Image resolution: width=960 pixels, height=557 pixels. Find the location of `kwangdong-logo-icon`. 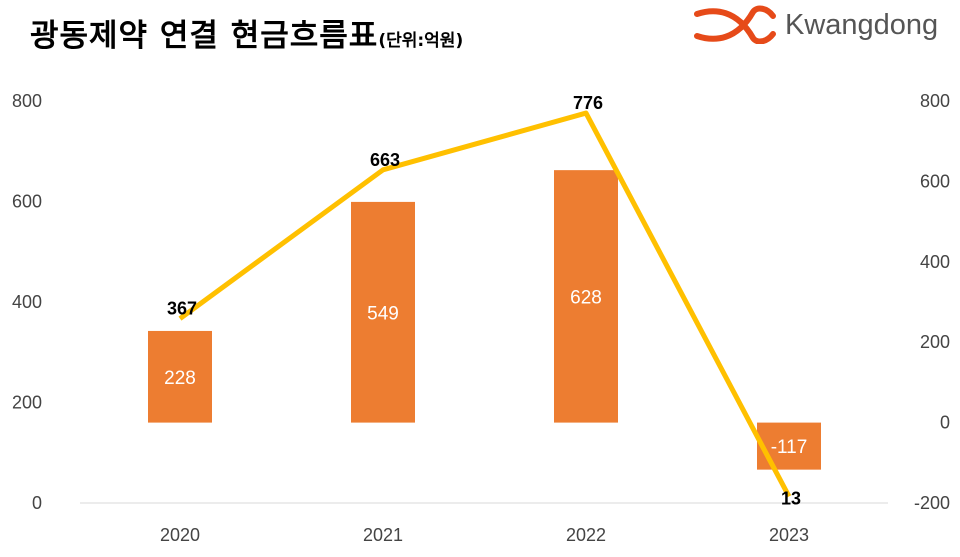

kwangdong-logo-icon is located at coordinates (735, 24).